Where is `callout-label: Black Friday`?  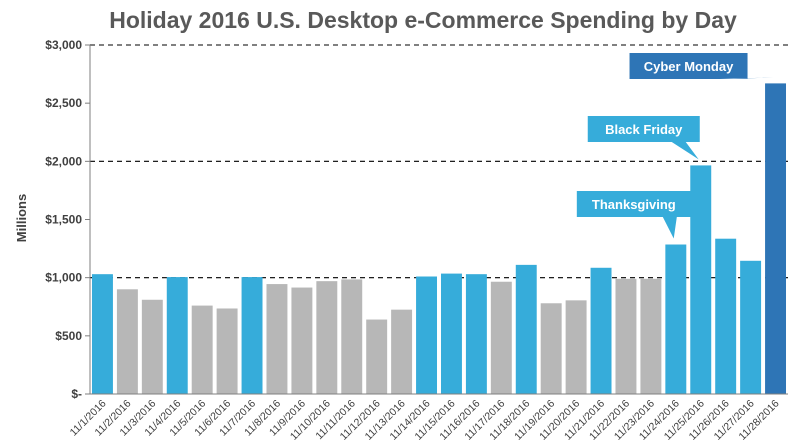
callout-label: Black Friday is located at coordinates (644, 129).